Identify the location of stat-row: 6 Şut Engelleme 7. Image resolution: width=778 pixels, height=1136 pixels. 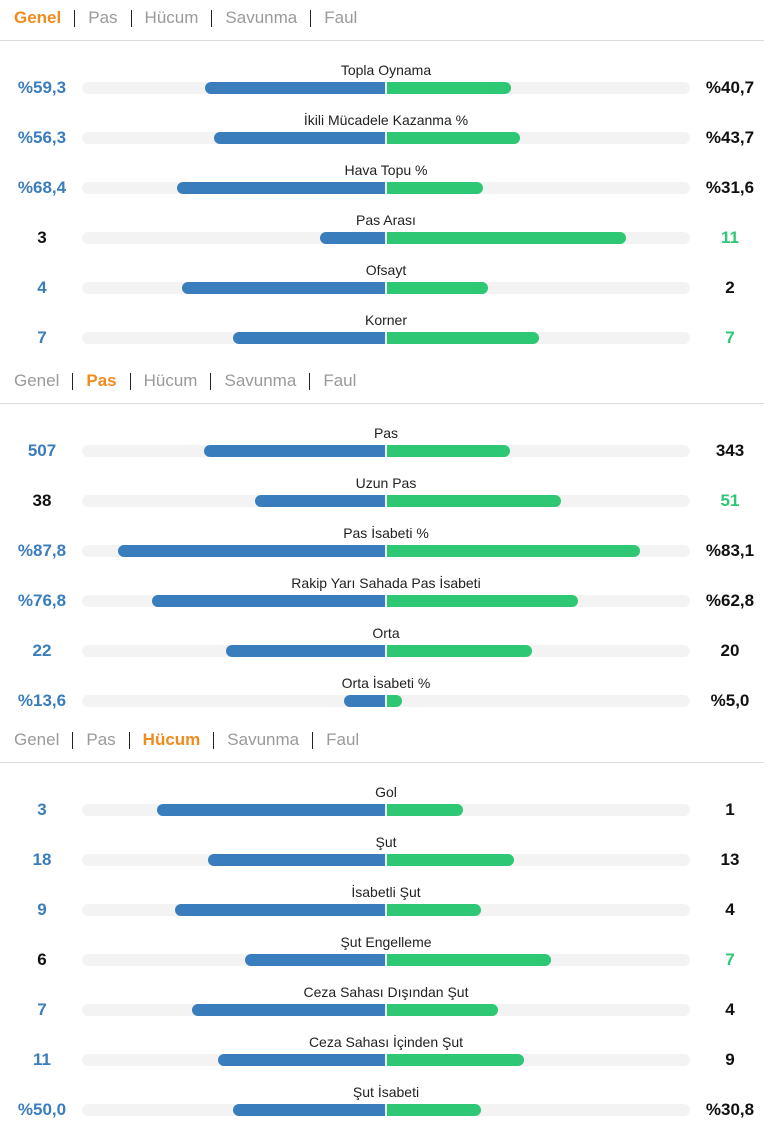
(389, 960).